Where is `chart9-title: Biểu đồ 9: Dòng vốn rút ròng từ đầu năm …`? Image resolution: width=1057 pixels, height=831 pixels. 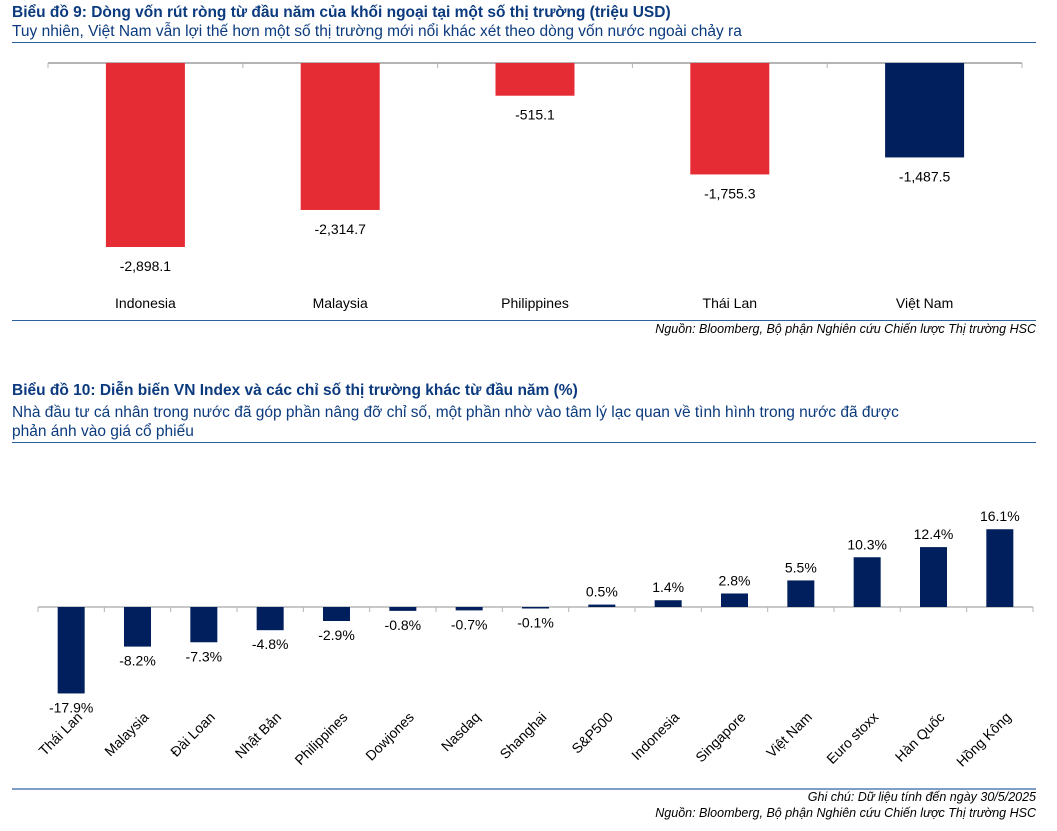 chart9-title: Biểu đồ 9: Dòng vốn rút ròng từ đầu năm … is located at coordinates (341, 12).